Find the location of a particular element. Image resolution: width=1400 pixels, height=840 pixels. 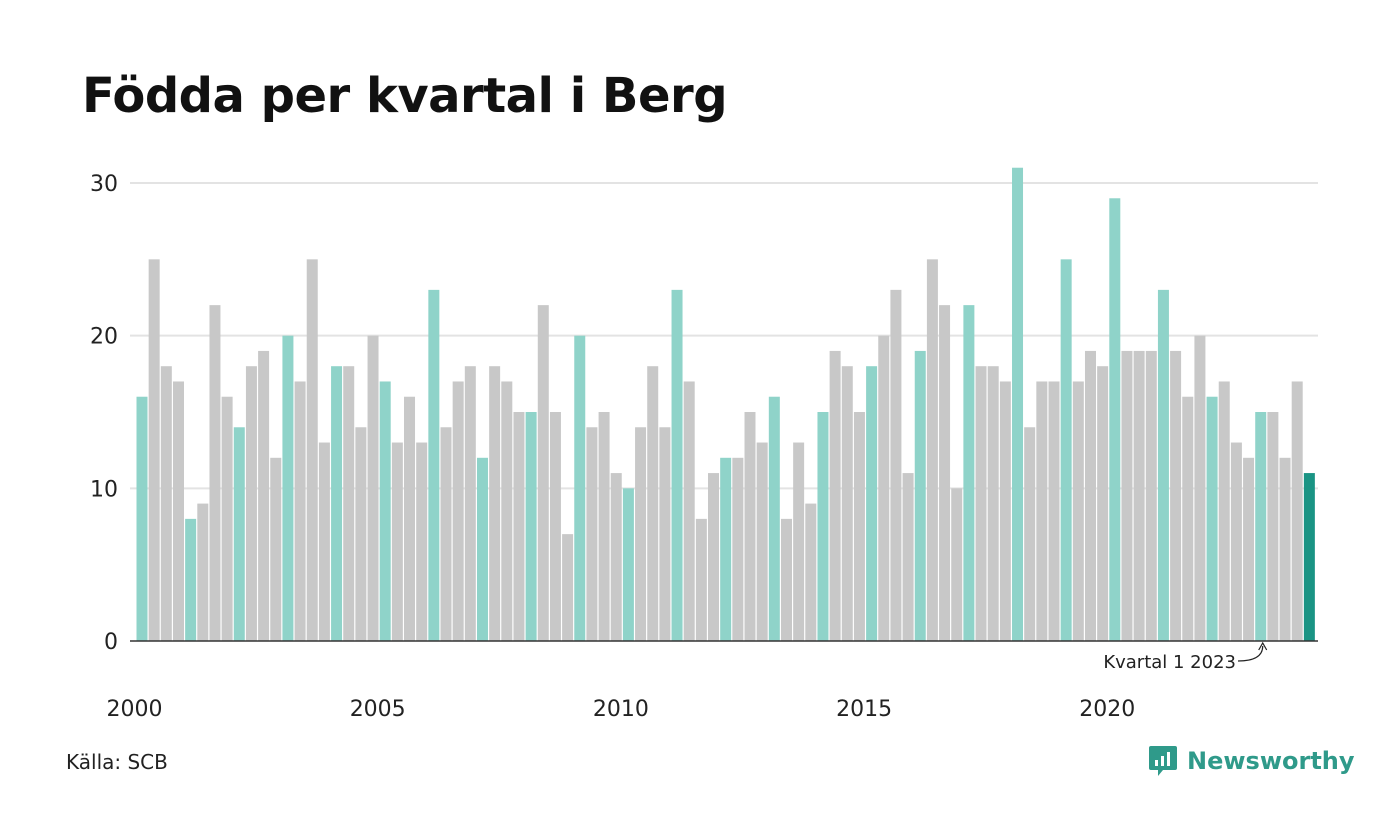

bar-2010-q3 is located at coordinates (653, 503).